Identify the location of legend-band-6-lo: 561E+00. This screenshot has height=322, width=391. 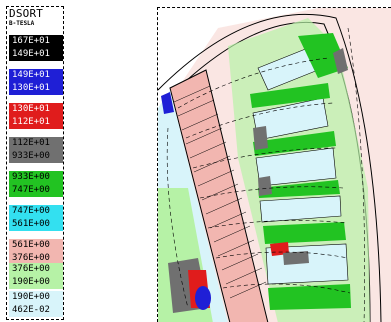
(31, 224).